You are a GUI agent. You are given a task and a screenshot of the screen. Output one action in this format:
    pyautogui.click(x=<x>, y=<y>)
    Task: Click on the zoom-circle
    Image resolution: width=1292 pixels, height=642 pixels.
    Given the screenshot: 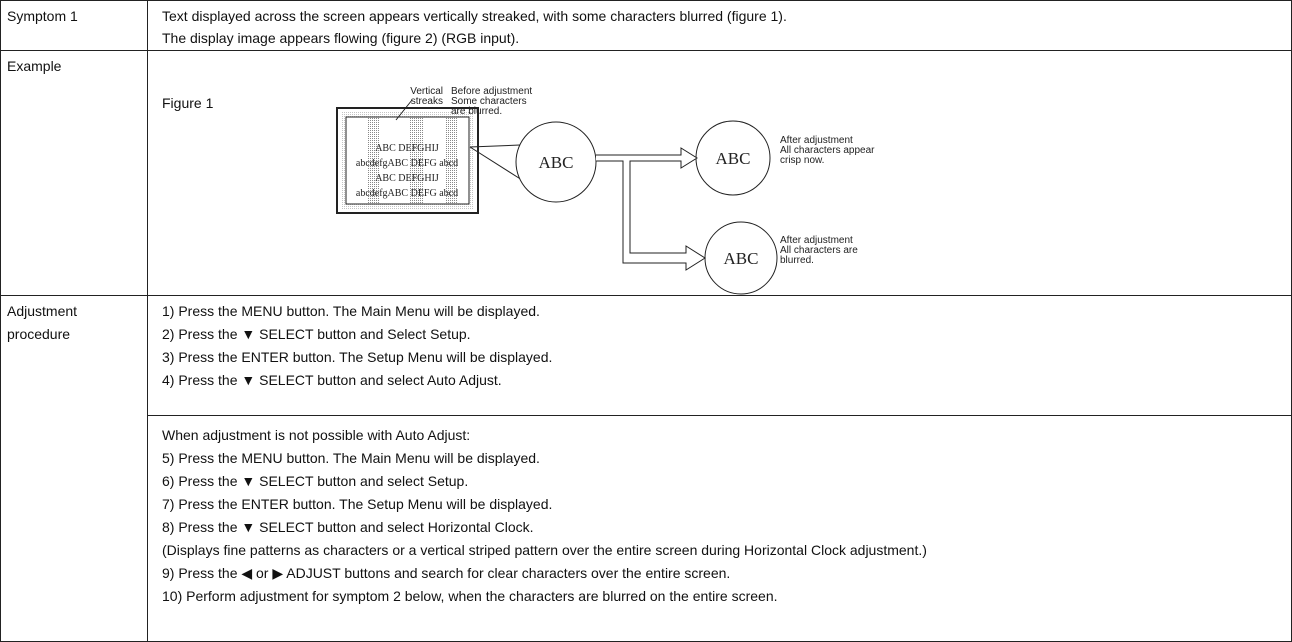 What is the action you would take?
    pyautogui.click(x=556, y=162)
    